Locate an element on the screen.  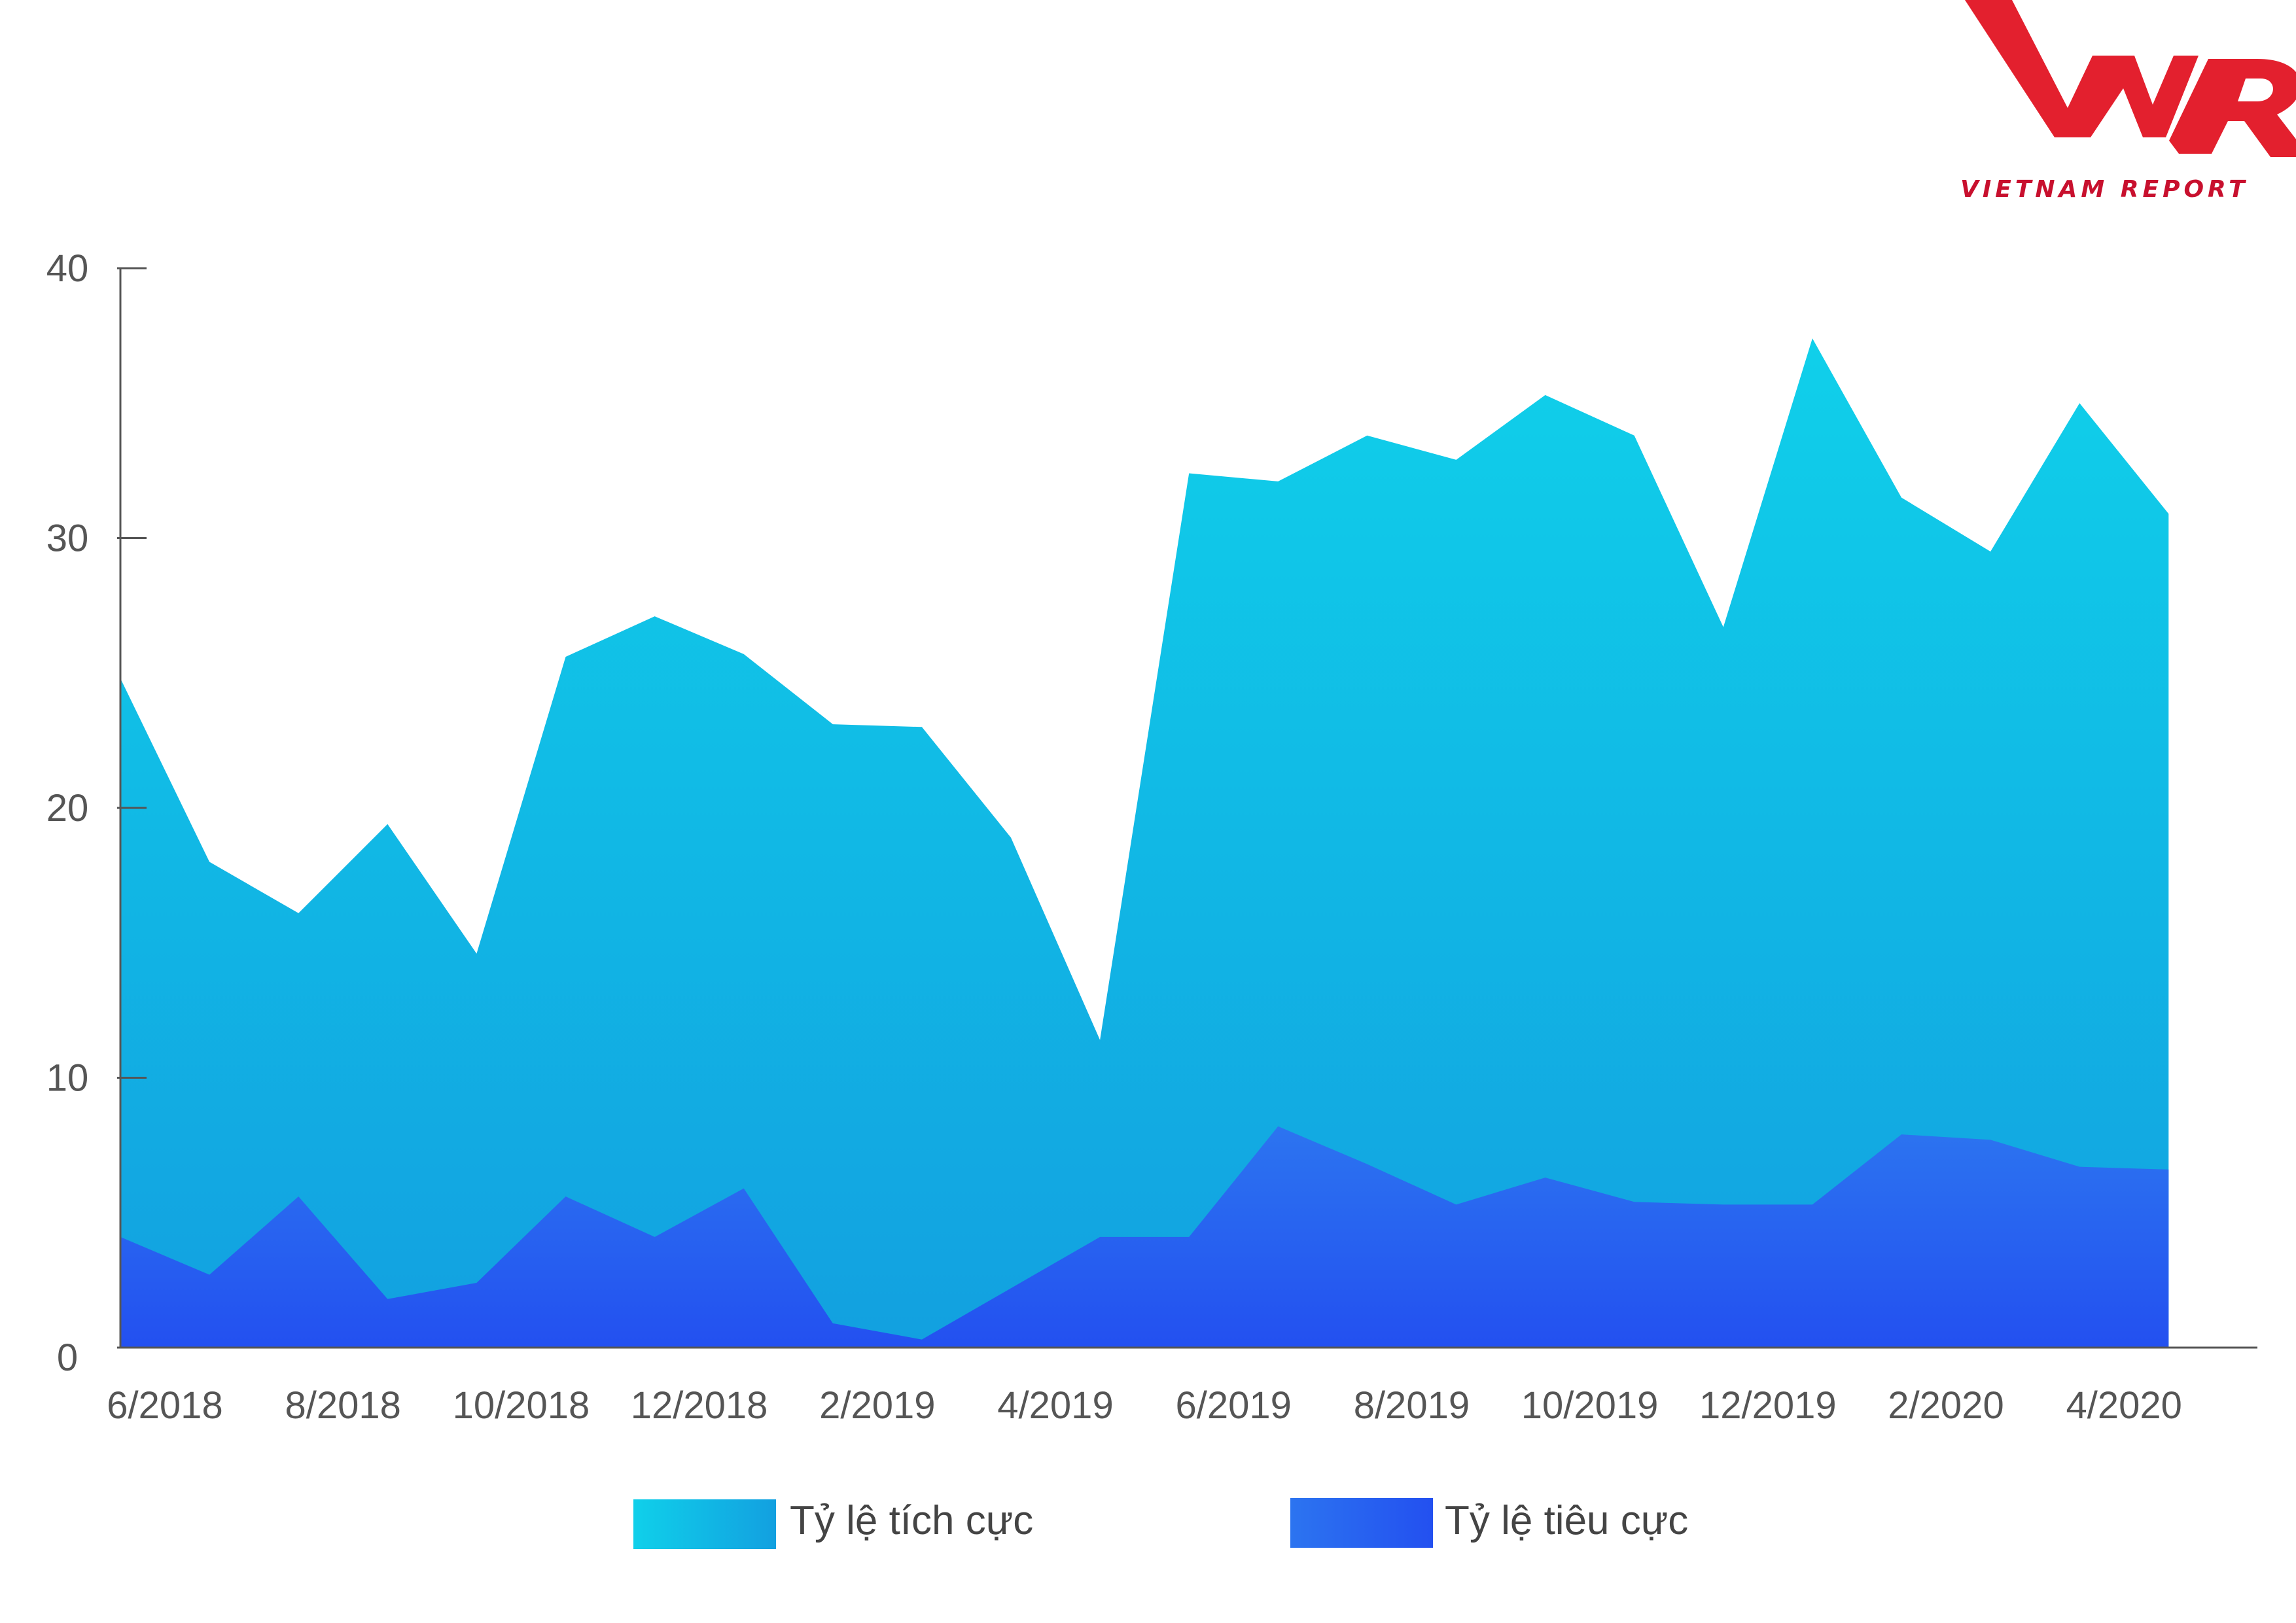
legend-label-positive: Tỷ lệ tích cực is located at coordinates (912, 1520).